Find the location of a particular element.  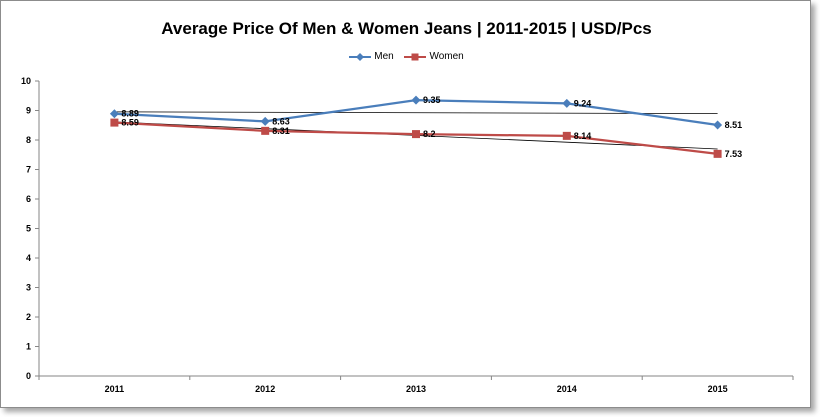

data-label-women: 8.31 is located at coordinates (281, 131).